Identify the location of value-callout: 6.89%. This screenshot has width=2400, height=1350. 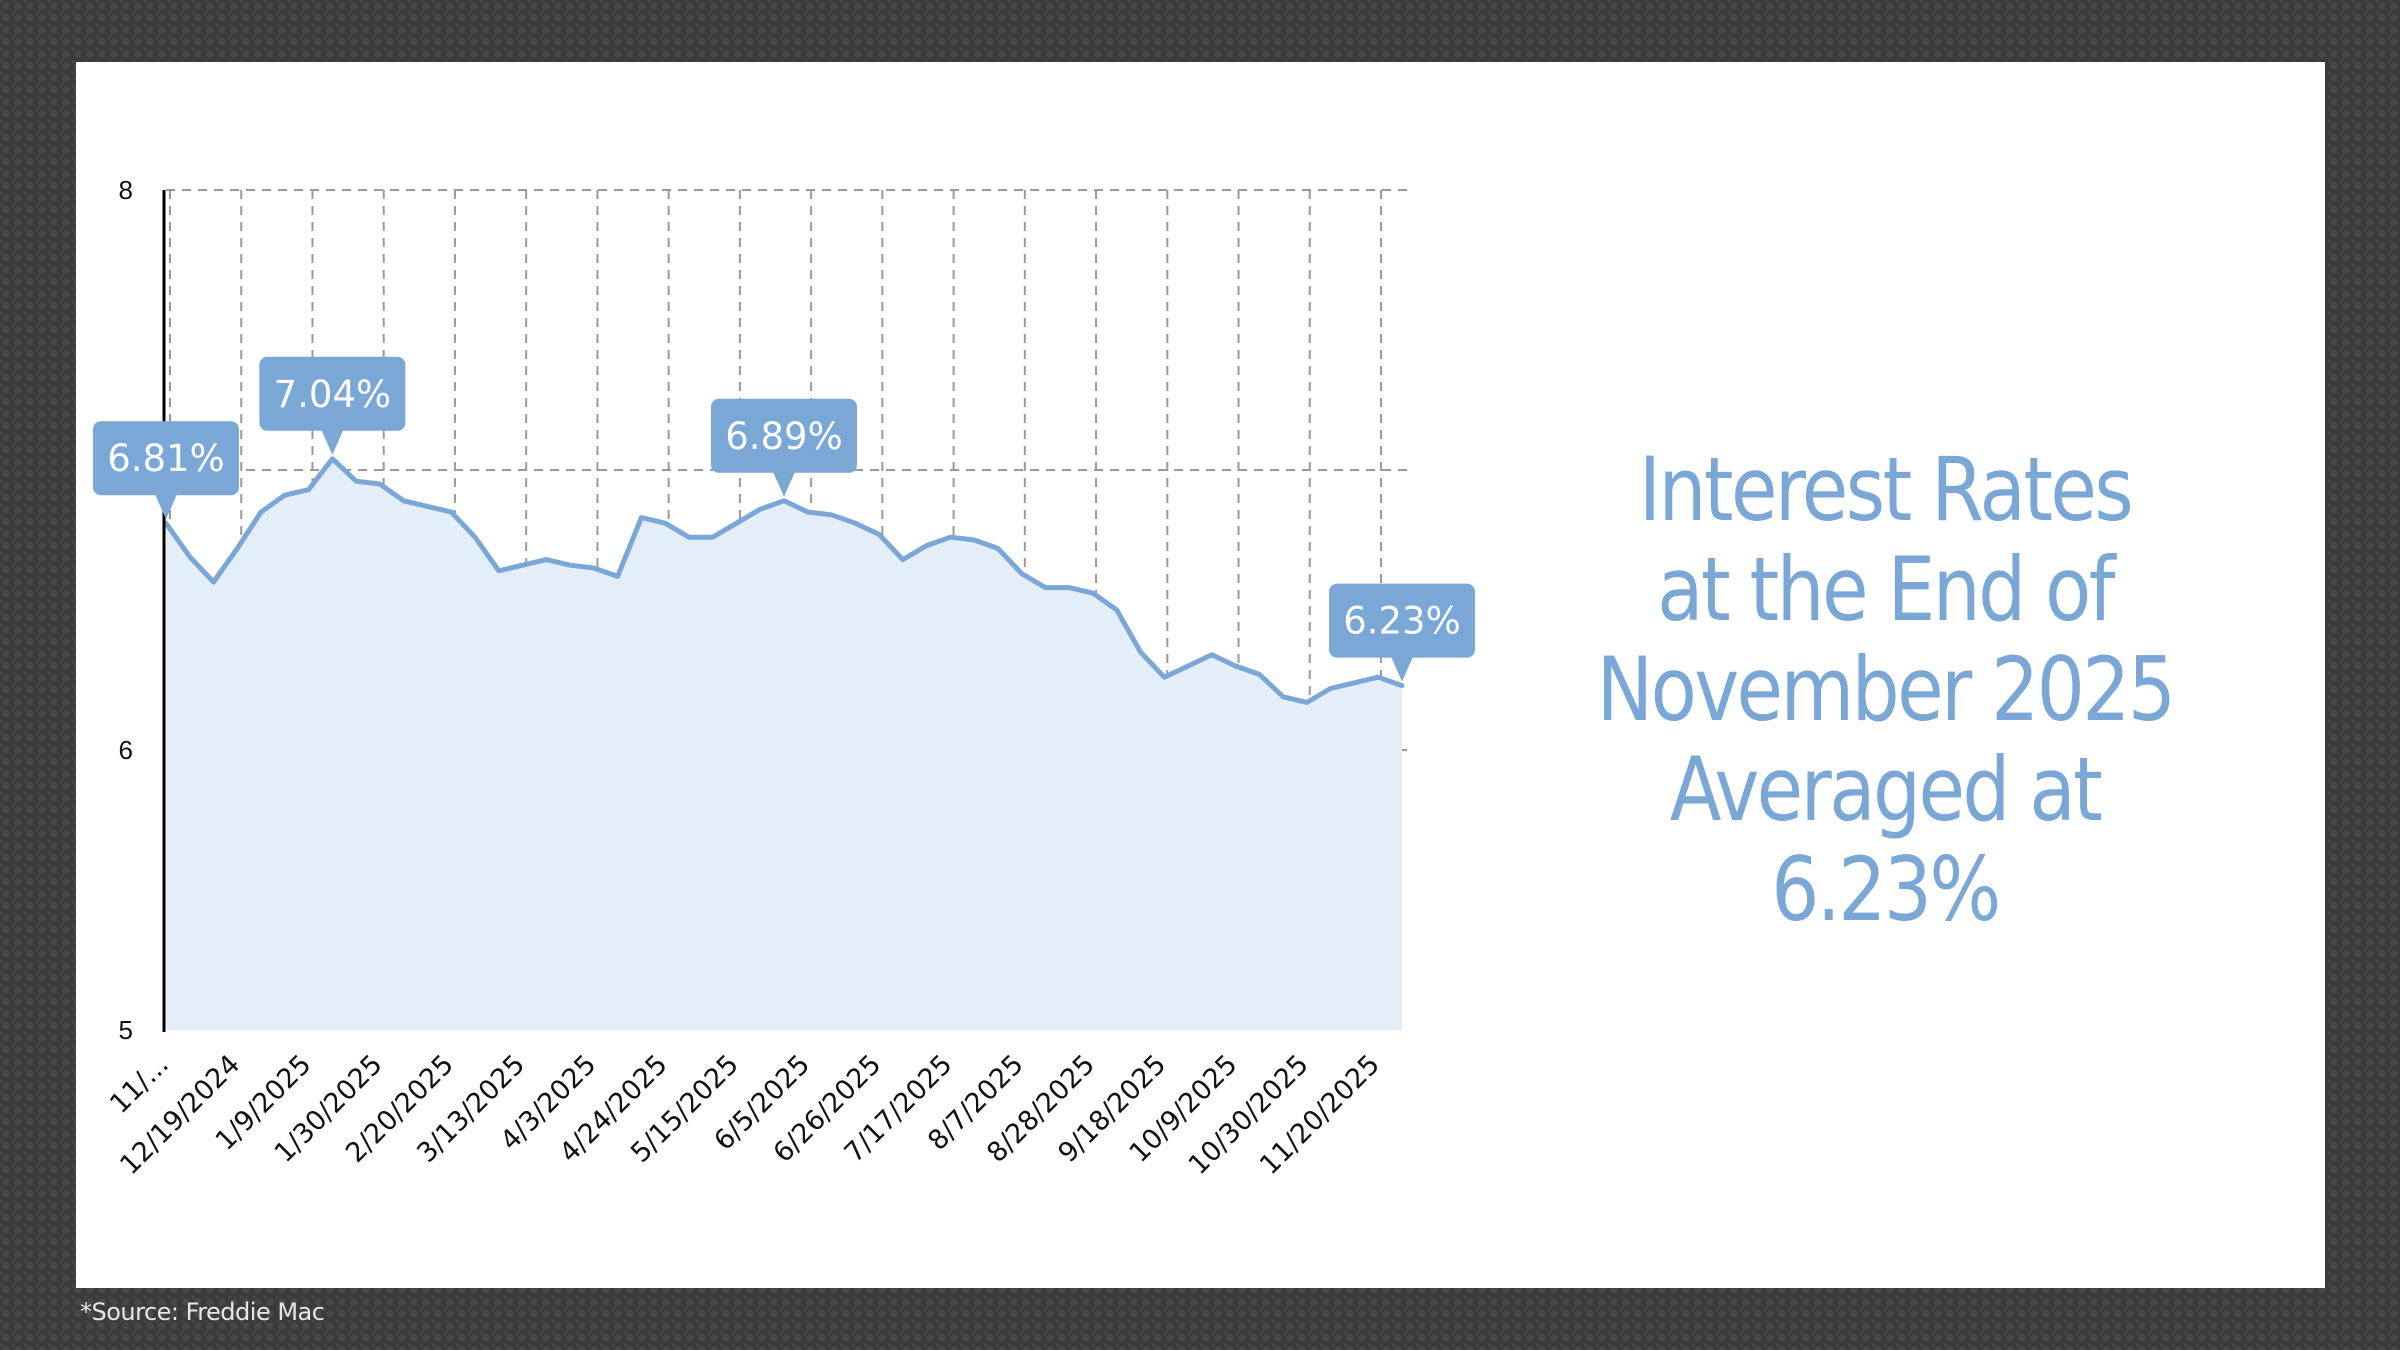
(784, 447).